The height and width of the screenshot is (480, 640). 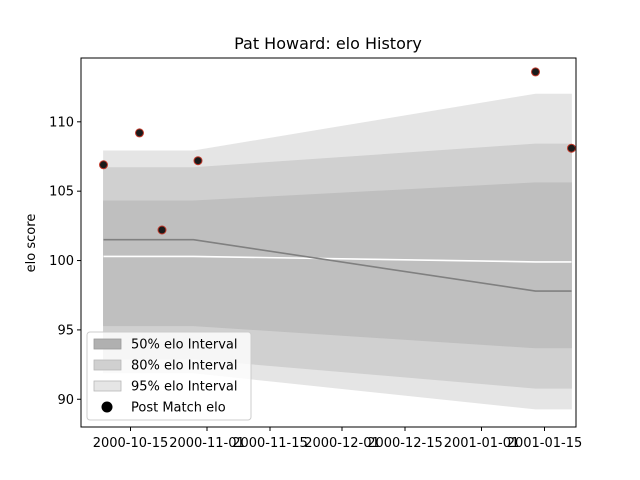 I want to click on mean-elo-line, so click(x=337, y=265).